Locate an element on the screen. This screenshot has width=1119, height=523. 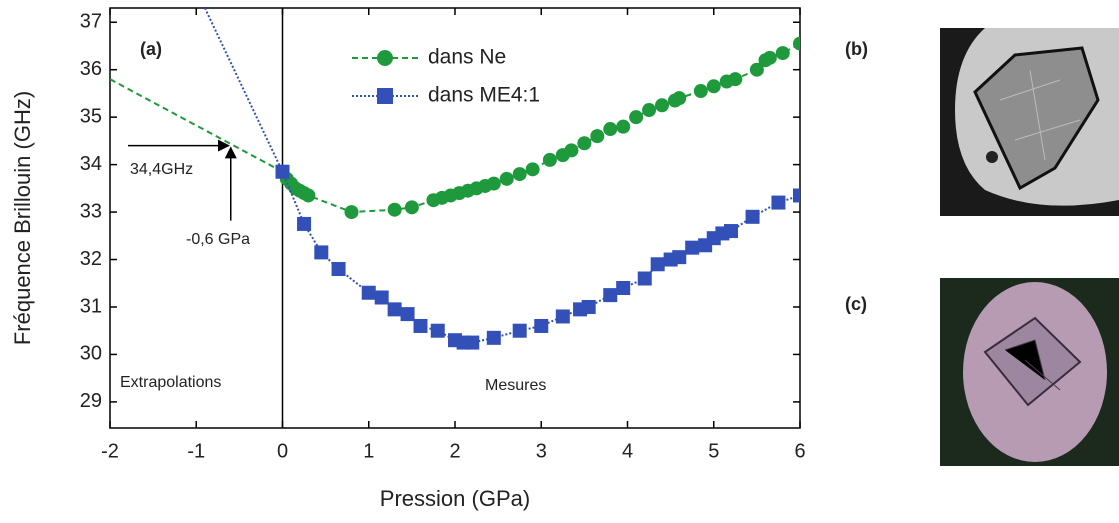
region-label: Extrapolations is located at coordinates (170, 382).